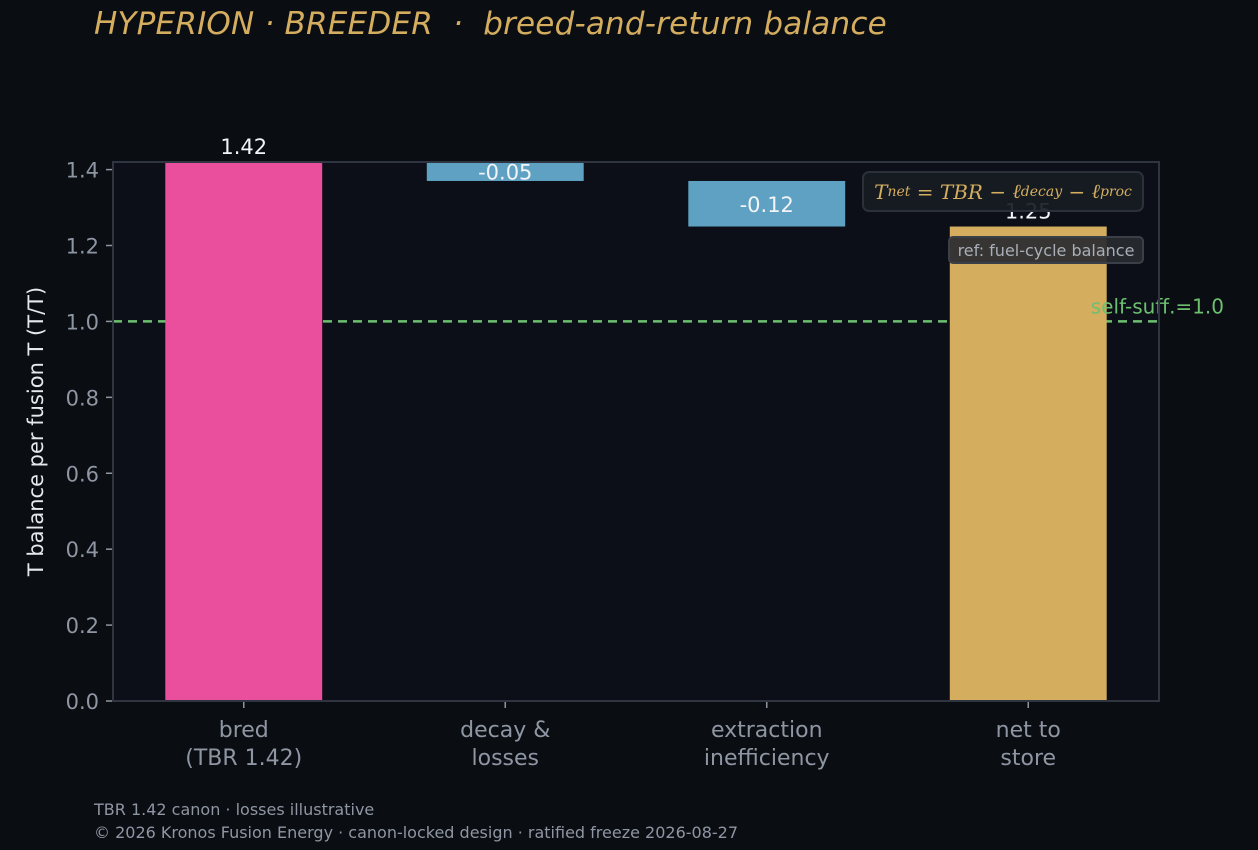  Describe the element at coordinates (82, 702) in the screenshot. I see `y-tick-label: 0.0` at that location.